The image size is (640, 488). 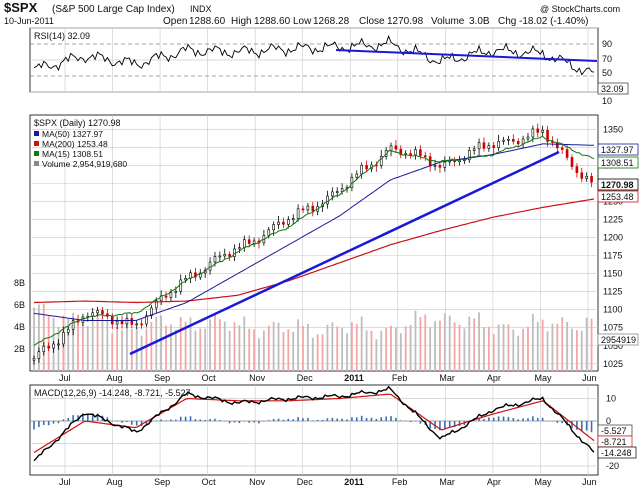 What do you see at coordinates (21, 7) in the screenshot?
I see `symbol: $SPX` at bounding box center [21, 7].